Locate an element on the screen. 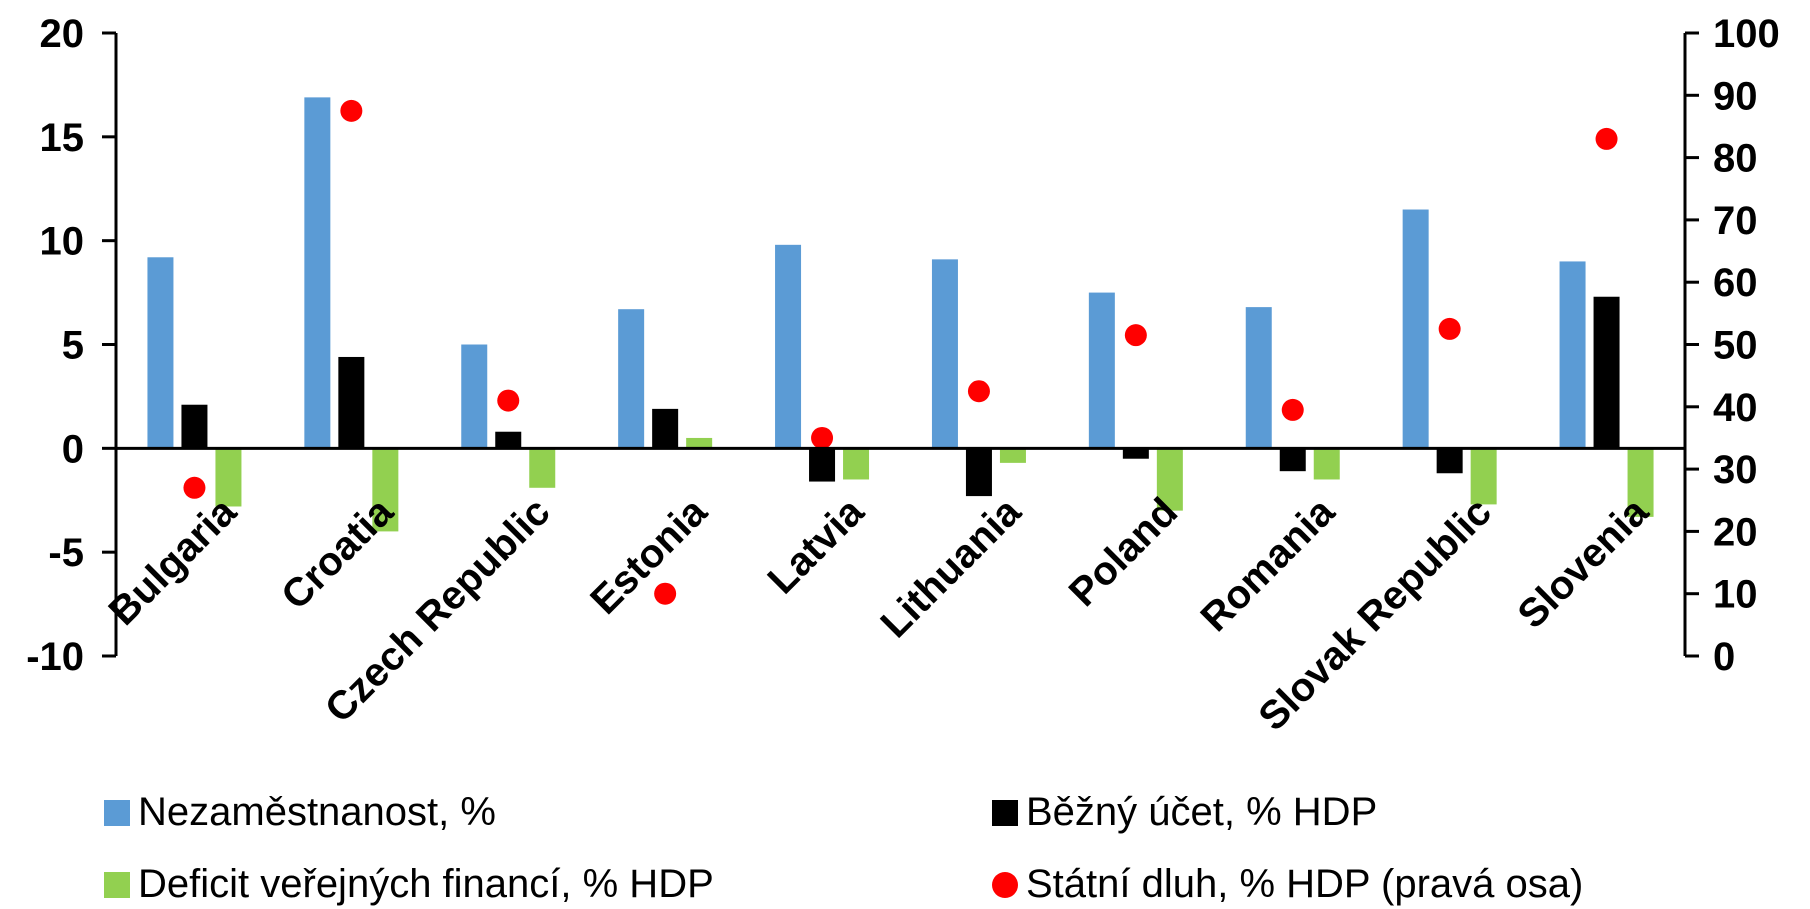 The width and height of the screenshot is (1810, 909). point-debt-latvia is located at coordinates (822, 437).